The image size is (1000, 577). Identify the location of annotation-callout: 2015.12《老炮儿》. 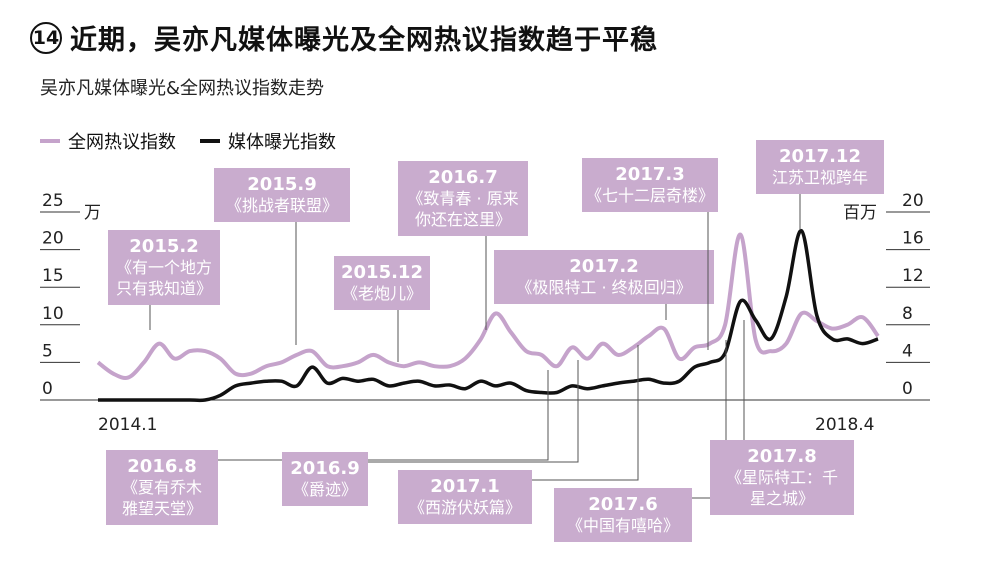
(382, 309).